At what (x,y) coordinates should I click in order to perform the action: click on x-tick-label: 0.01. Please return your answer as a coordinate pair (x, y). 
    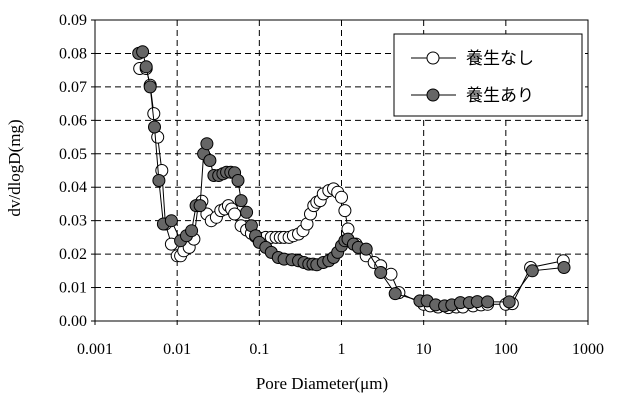
    Looking at the image, I should click on (177, 349).